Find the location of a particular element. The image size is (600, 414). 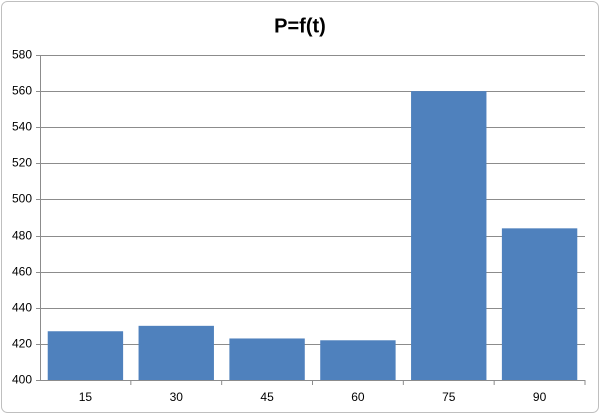

y-tick-label: 400 is located at coordinates (22, 380).